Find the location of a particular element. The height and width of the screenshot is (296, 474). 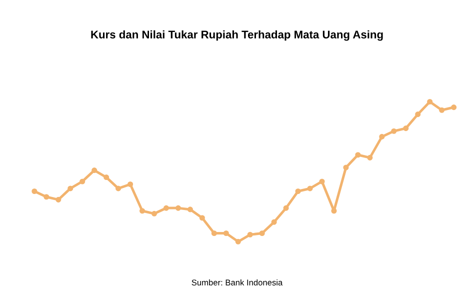

text: Sumber: Bank Indonesia is located at coordinates (237, 282).